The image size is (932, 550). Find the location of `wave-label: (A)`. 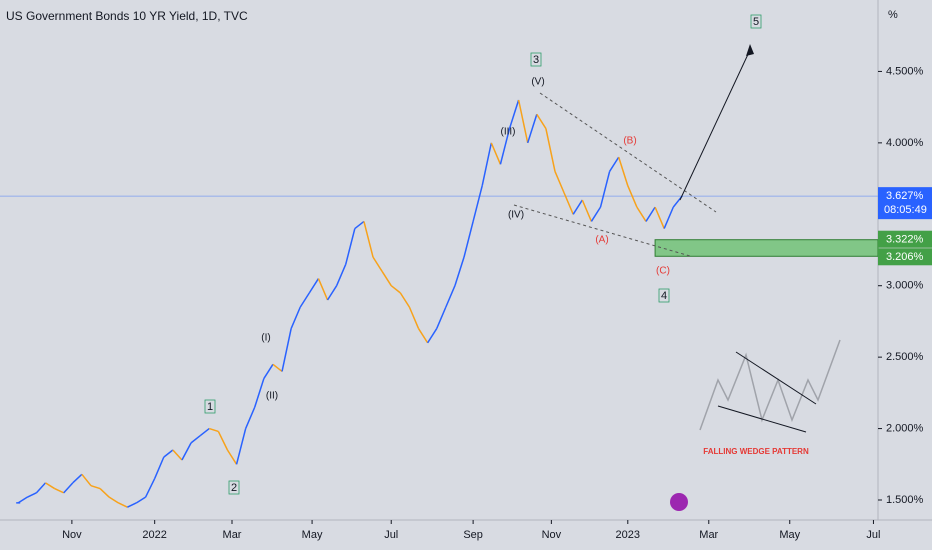

wave-label: (A) is located at coordinates (601, 240).